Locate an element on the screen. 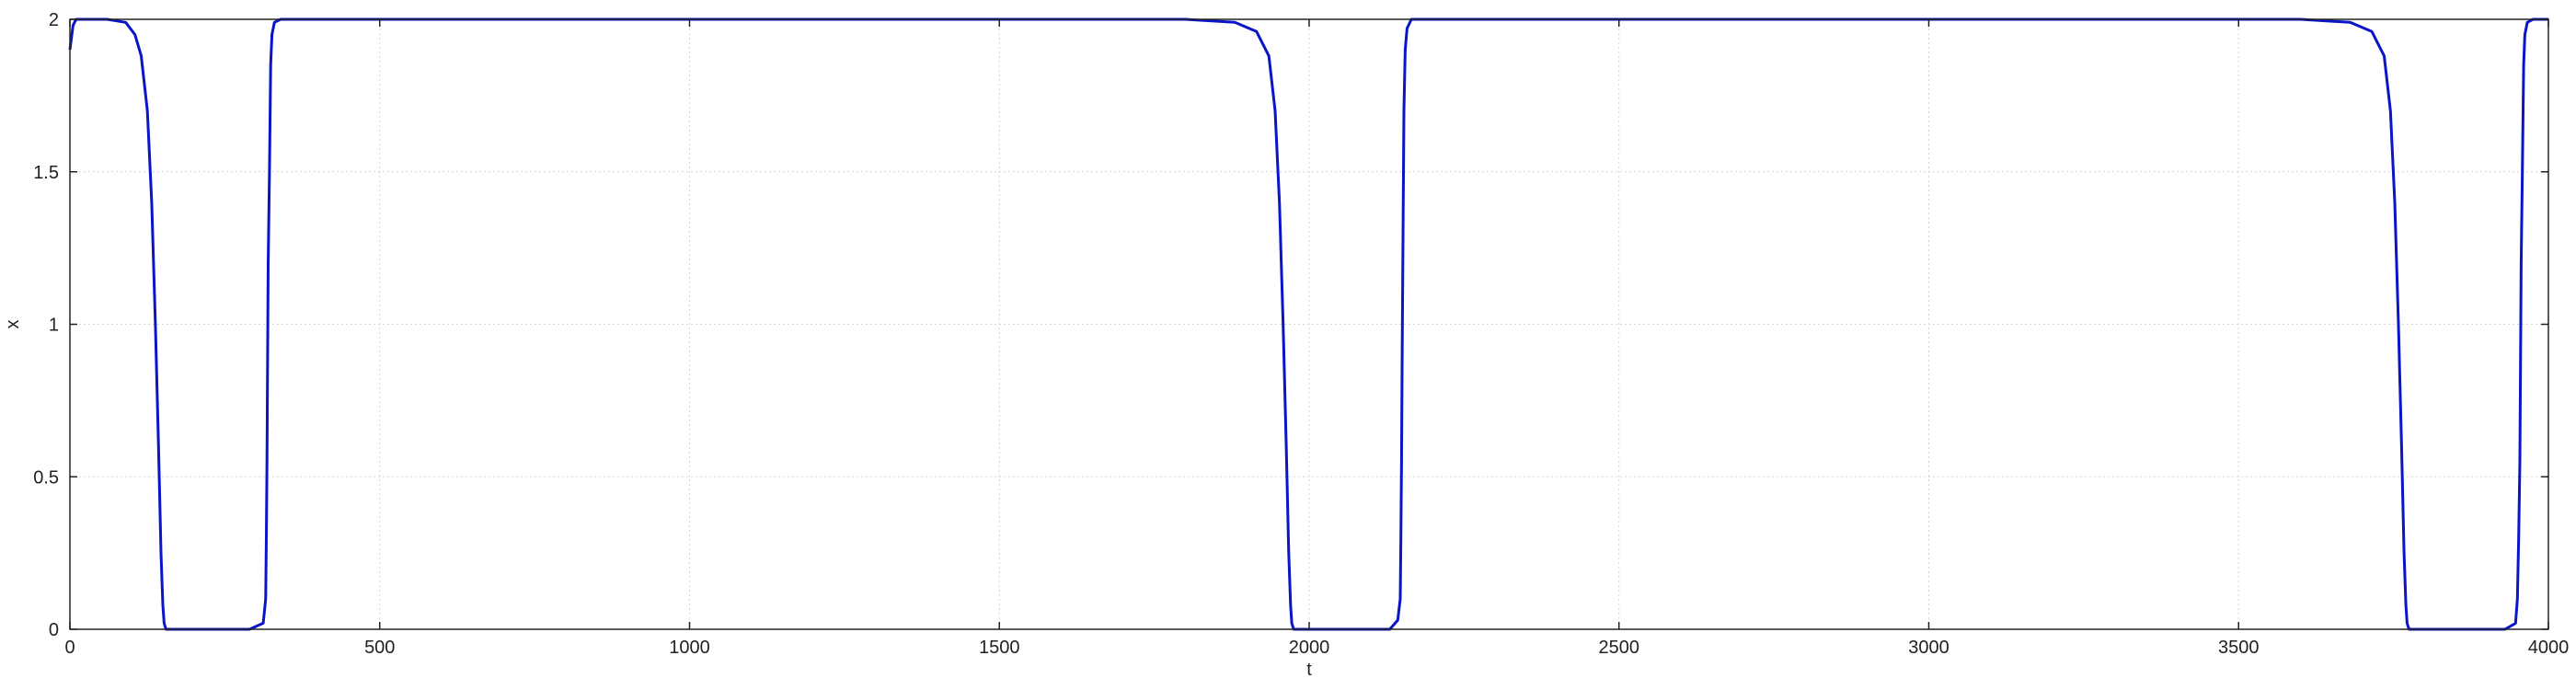  x-axis-label: t is located at coordinates (1309, 670).